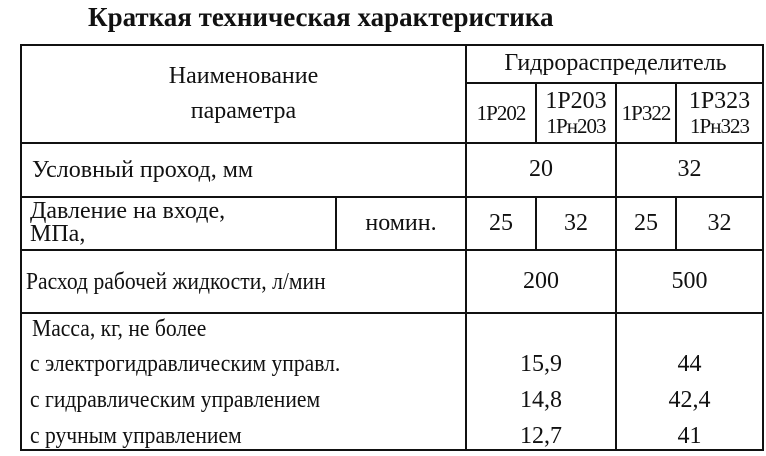 This screenshot has height=456, width=766. What do you see at coordinates (541, 364) in the screenshot?
I see `mass-value: 15,9` at bounding box center [541, 364].